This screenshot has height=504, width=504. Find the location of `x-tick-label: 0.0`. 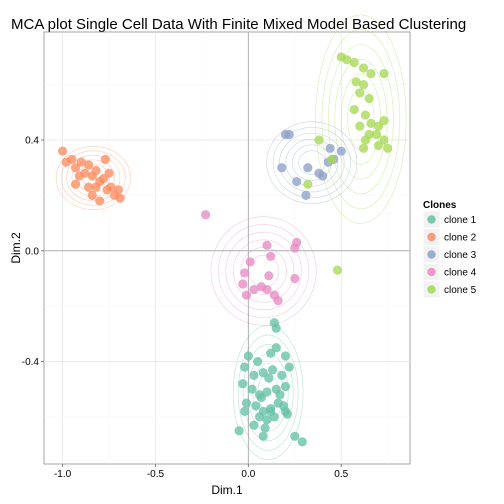

x-tick-label: 0.0 is located at coordinates (248, 474).